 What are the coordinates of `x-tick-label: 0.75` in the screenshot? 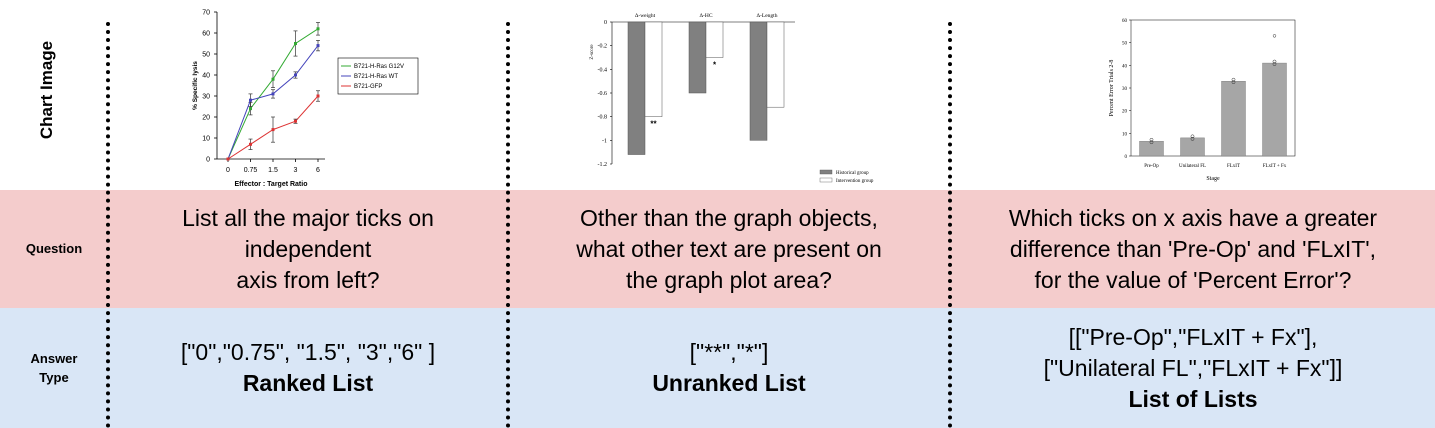 It's located at (251, 170).